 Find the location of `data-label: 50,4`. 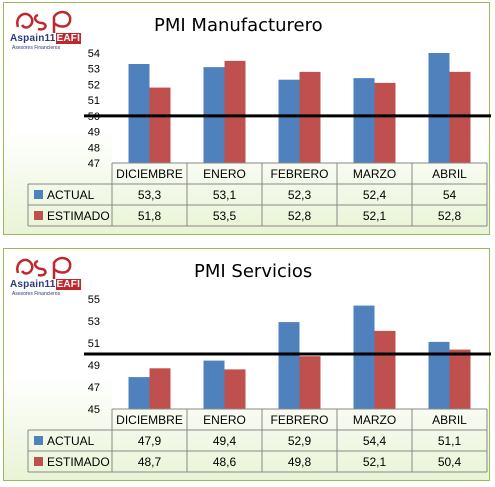

data-label: 50,4 is located at coordinates (450, 462).